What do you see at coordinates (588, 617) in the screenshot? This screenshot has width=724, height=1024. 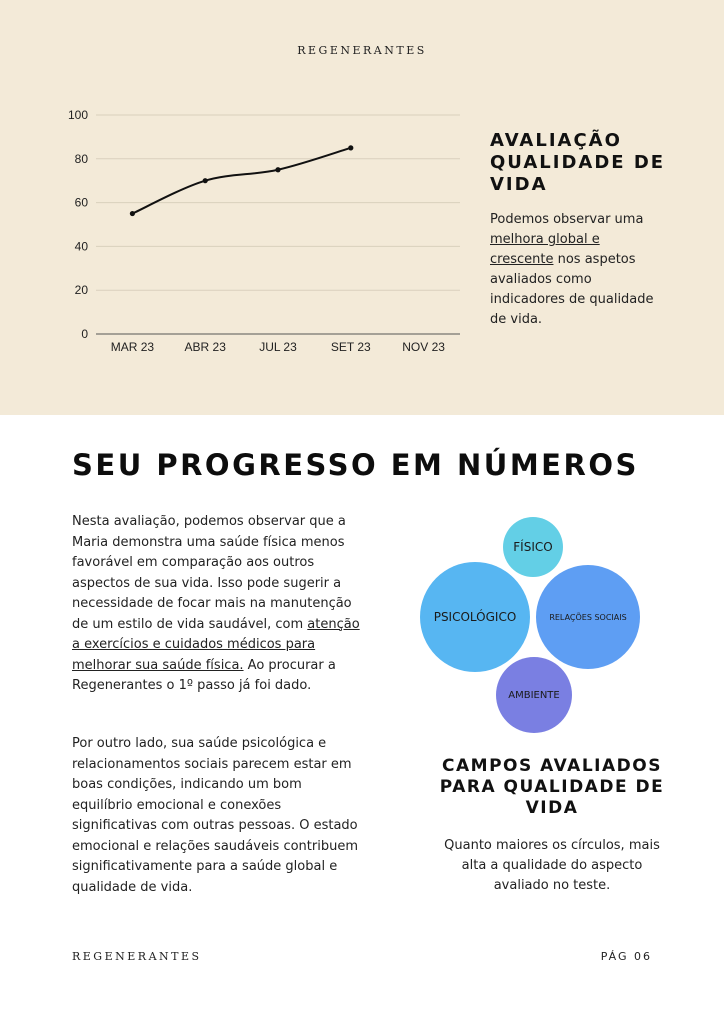 I see `bubble-relacoes-sociais: RELAÇÕES SOCIAIS` at bounding box center [588, 617].